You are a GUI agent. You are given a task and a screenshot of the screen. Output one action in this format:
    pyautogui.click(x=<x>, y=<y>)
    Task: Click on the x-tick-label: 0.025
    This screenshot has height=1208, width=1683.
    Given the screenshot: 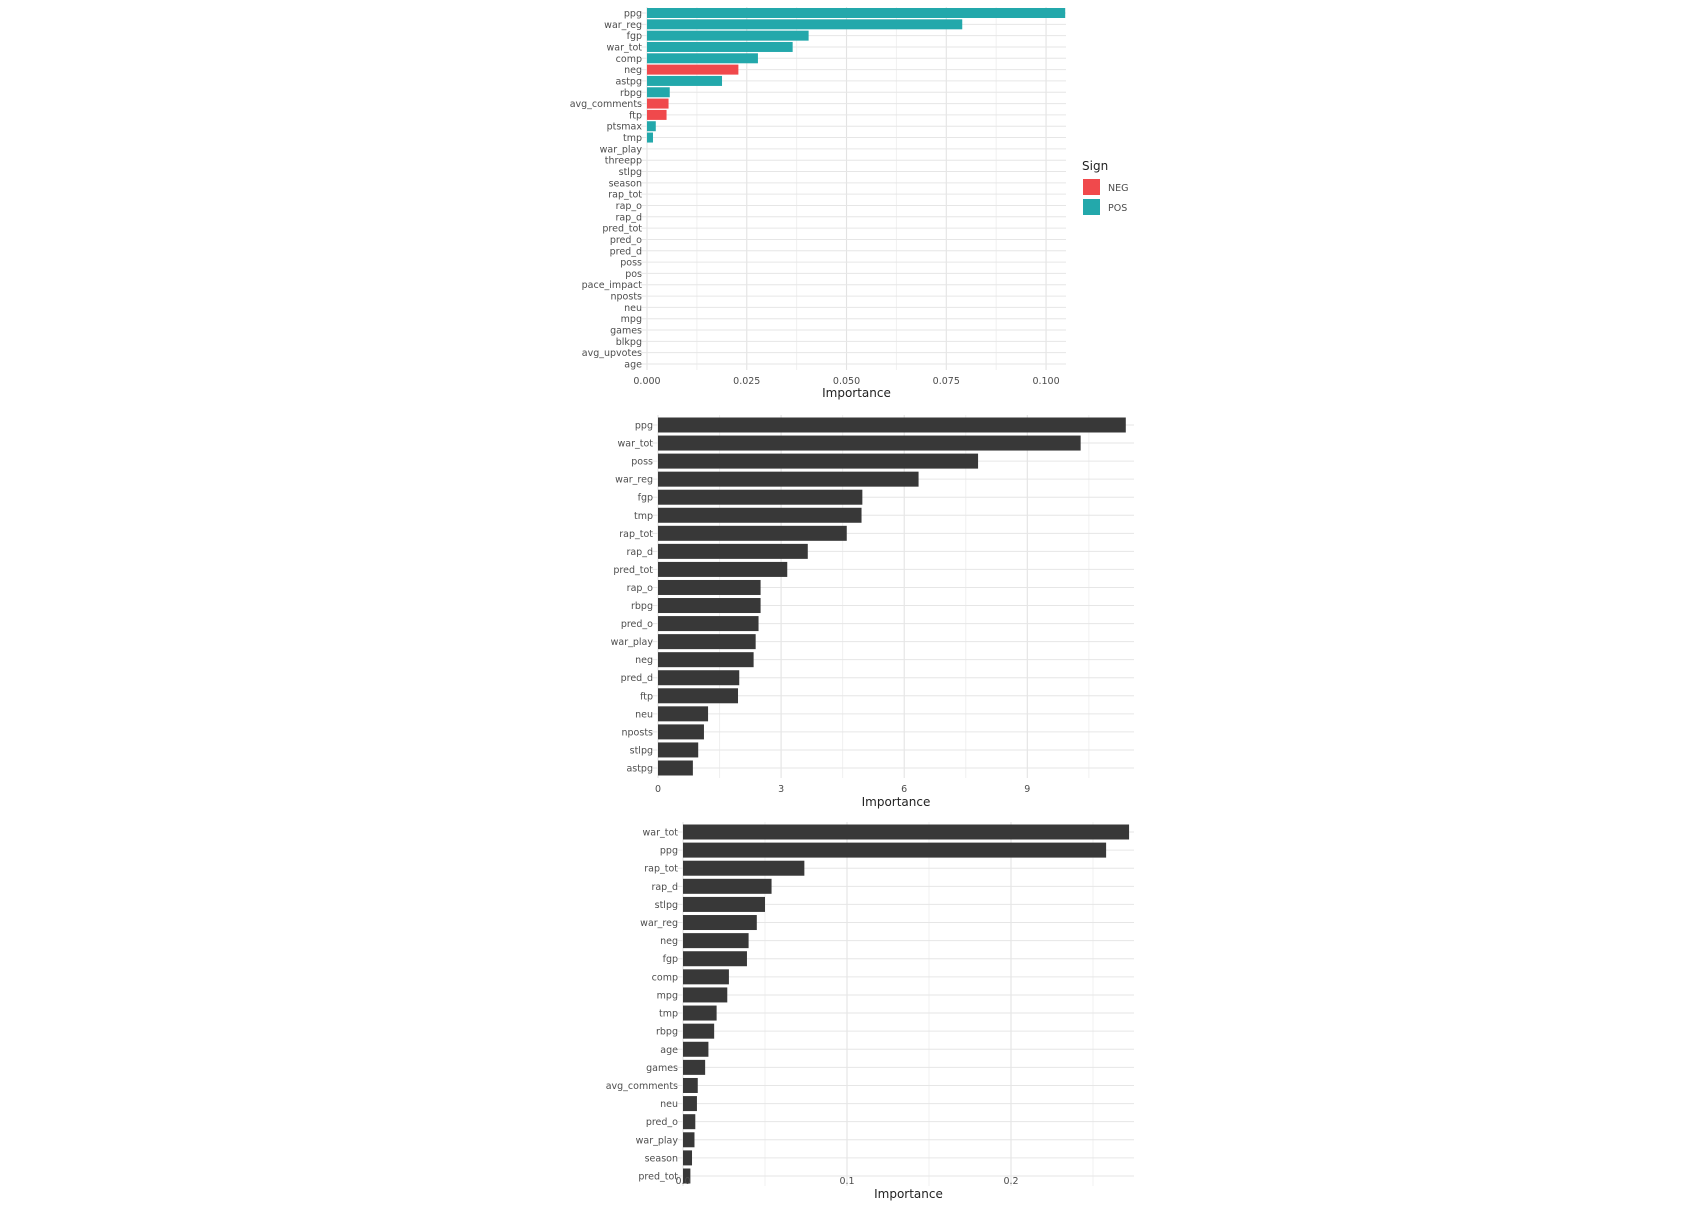 What is the action you would take?
    pyautogui.click(x=746, y=381)
    